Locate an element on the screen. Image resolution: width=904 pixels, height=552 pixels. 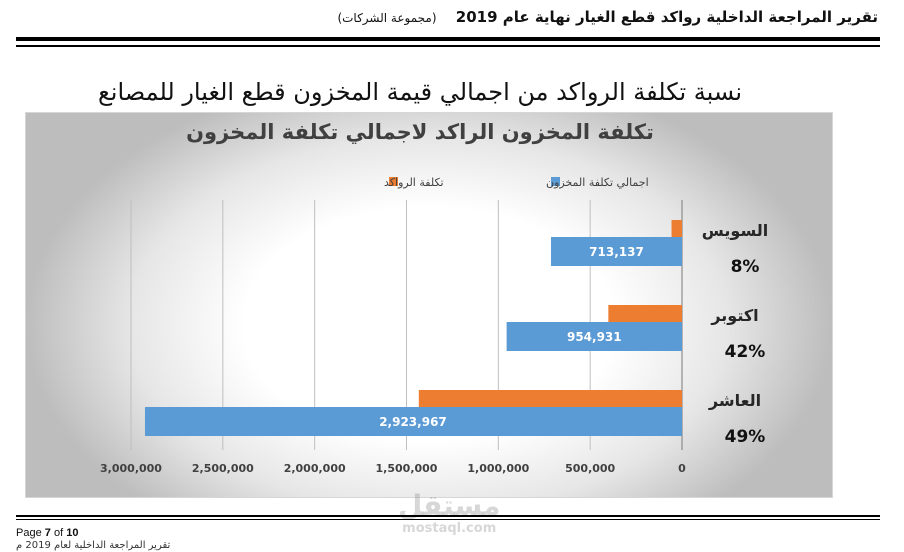
page-current: 7 is located at coordinates (47, 533).